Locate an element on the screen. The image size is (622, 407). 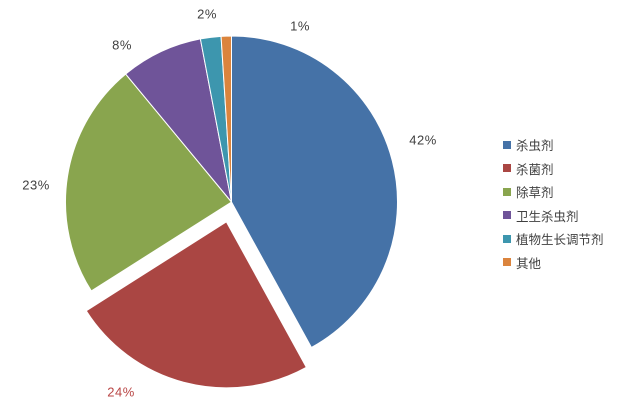
pie-data-label-0: 42% is located at coordinates (423, 140).